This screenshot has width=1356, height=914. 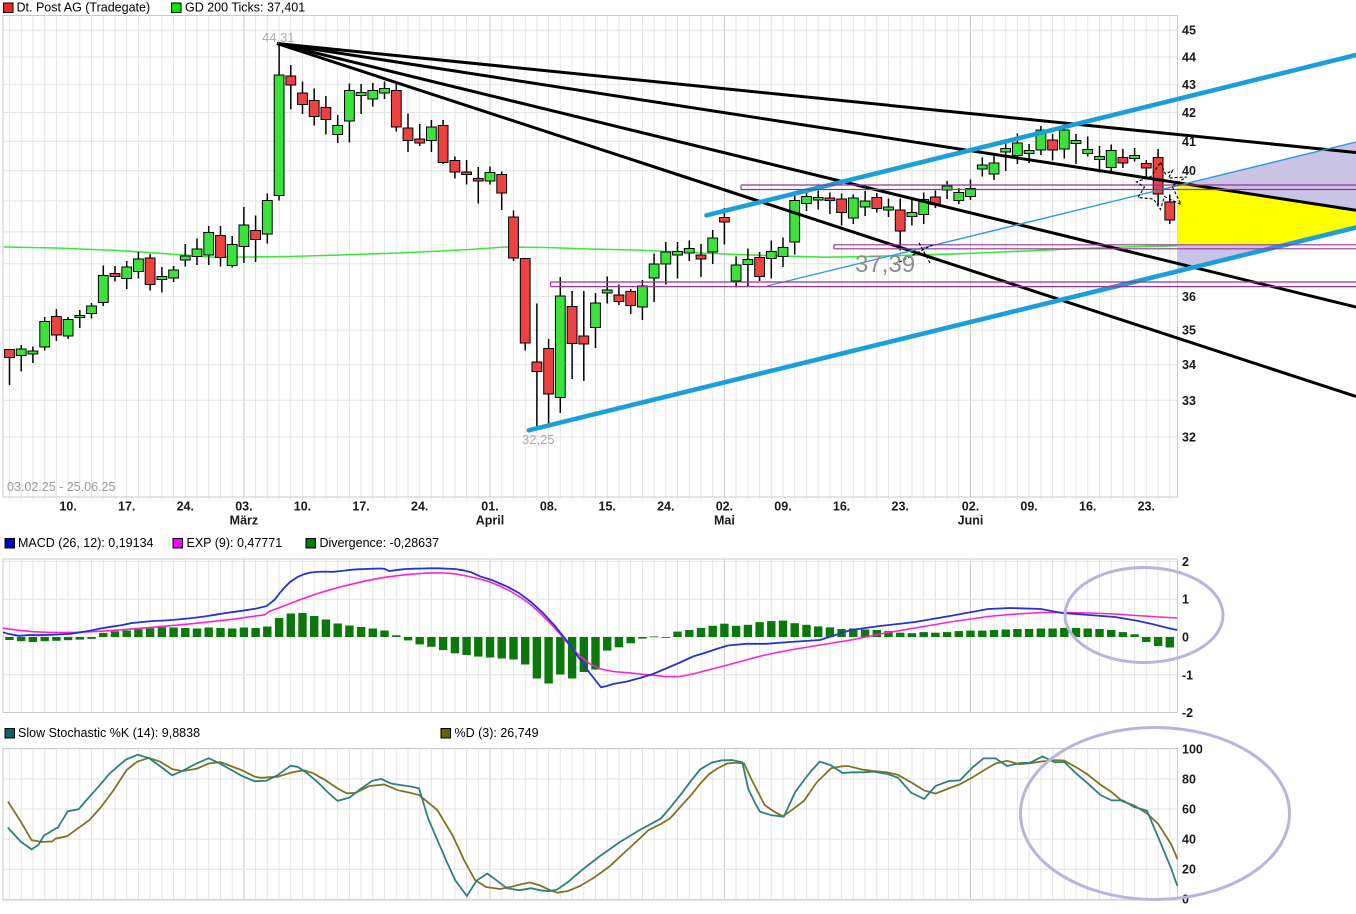 I want to click on svg-text: 45, so click(x=1189, y=31).